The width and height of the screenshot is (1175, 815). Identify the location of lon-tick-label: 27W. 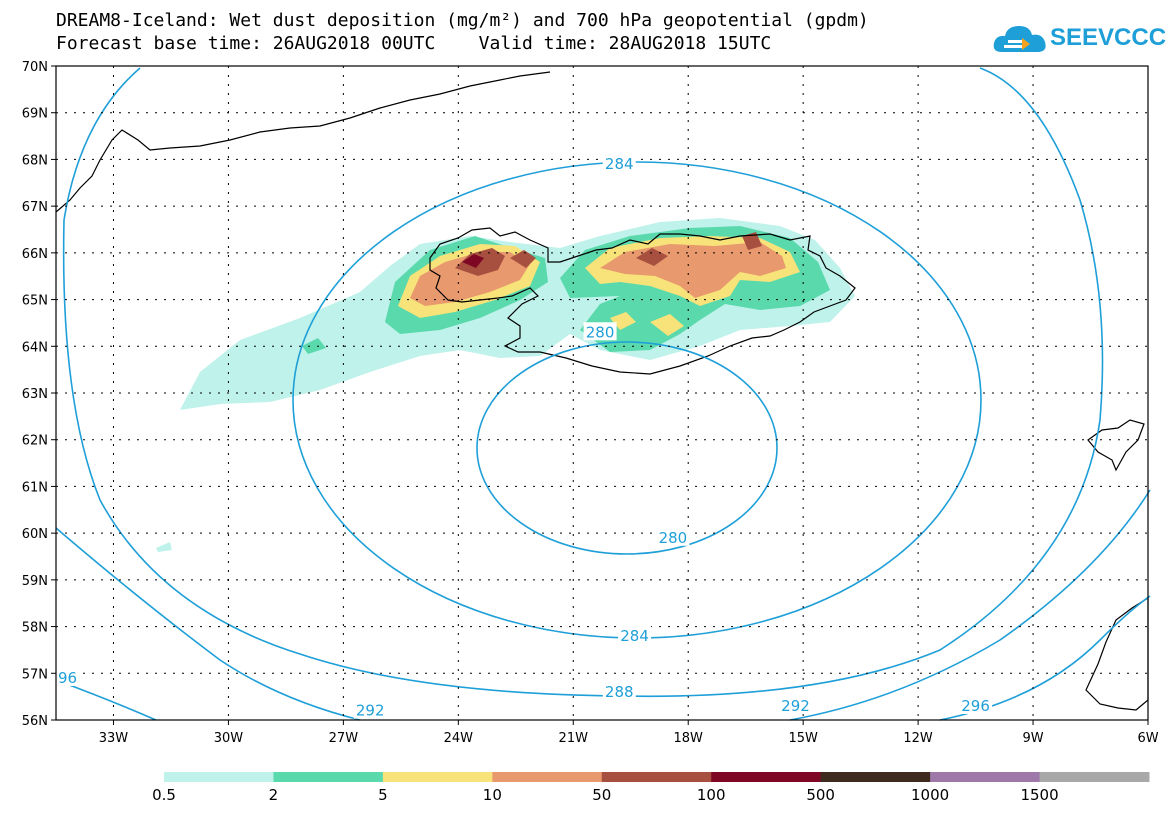
(344, 738).